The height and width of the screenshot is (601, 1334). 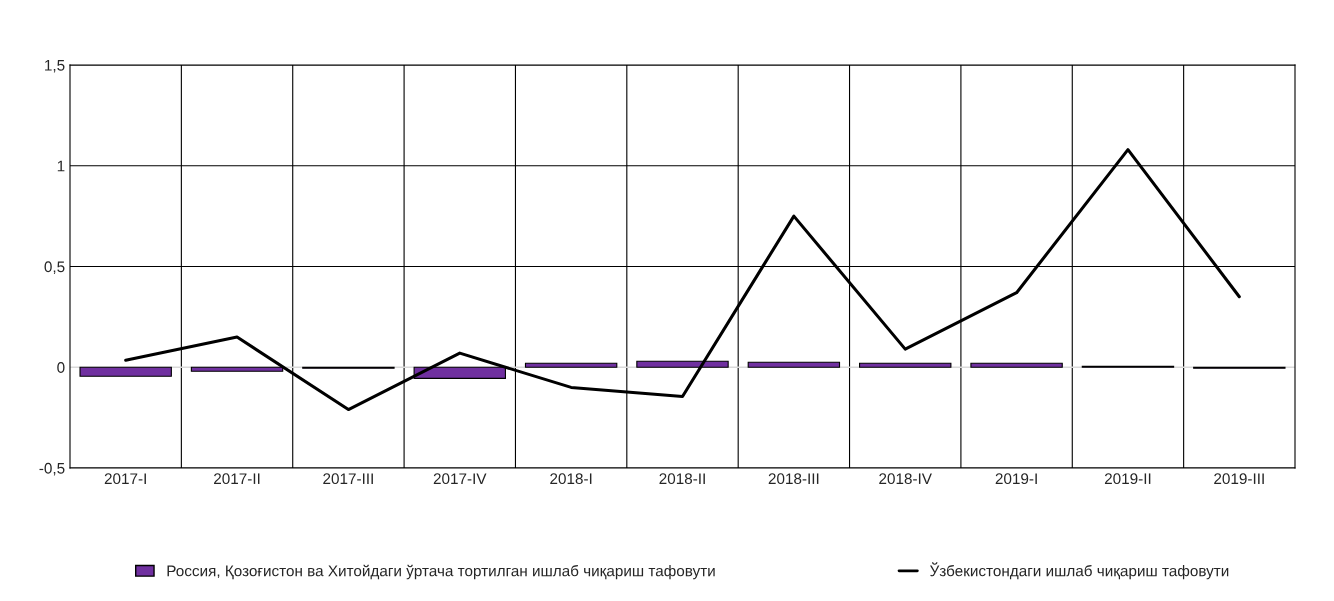 I want to click on x-tick-label: 2018-IV, so click(x=905, y=479).